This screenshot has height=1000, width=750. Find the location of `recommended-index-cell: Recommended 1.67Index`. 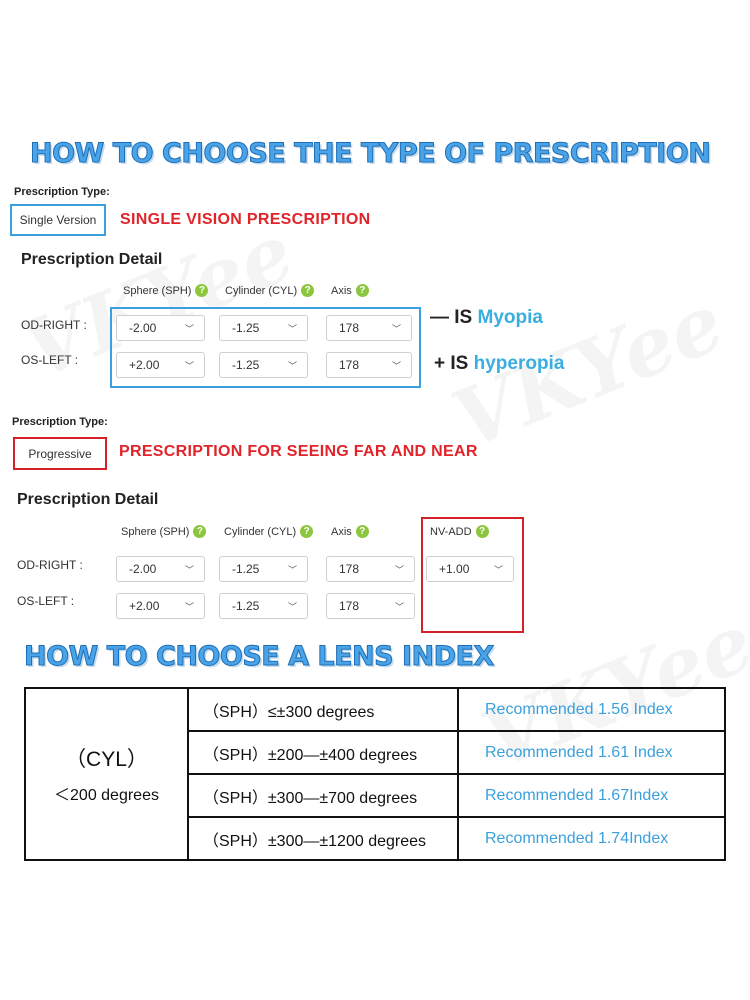

recommended-index-cell: Recommended 1.67Index is located at coordinates (591, 795).